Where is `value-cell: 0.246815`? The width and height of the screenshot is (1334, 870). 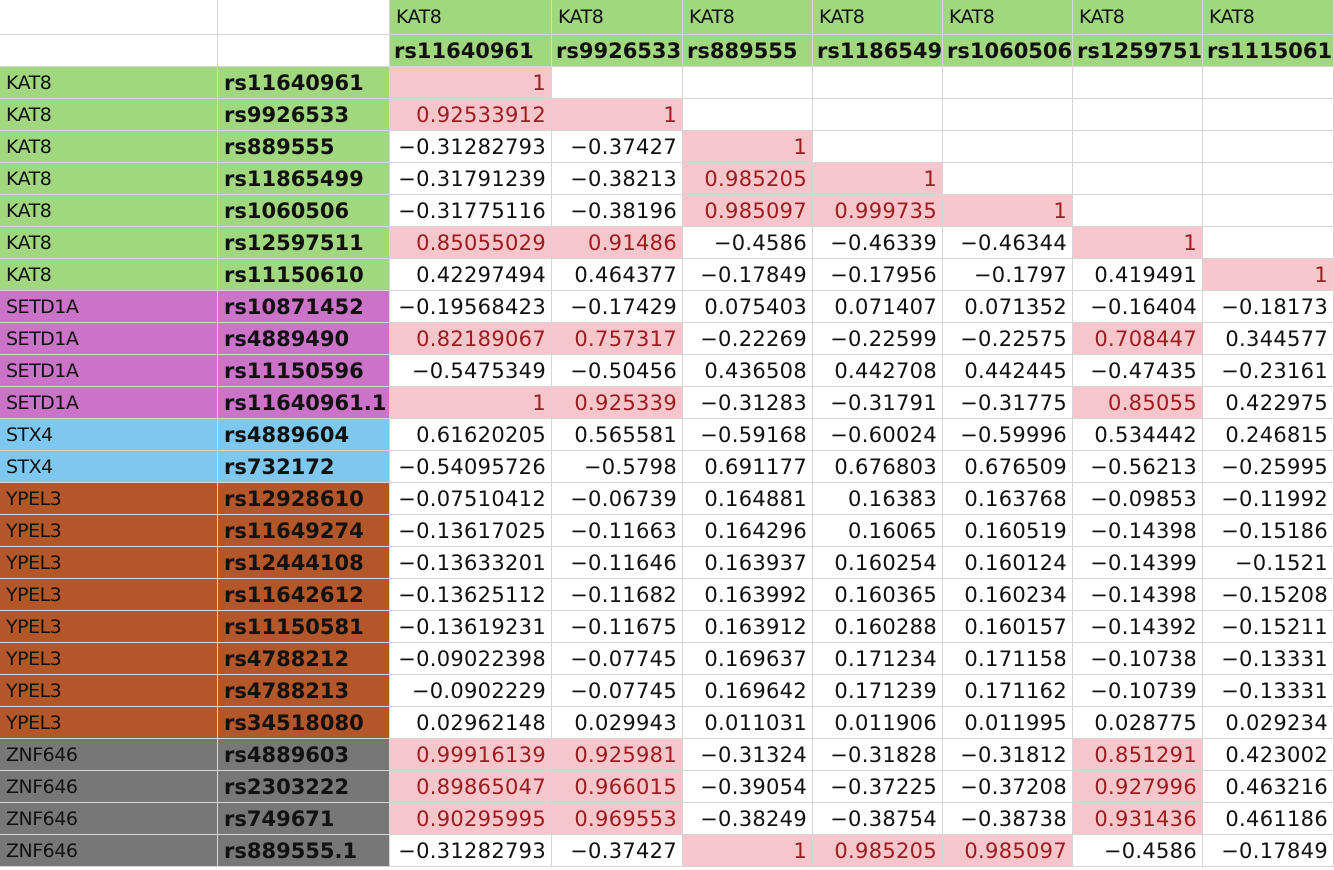 value-cell: 0.246815 is located at coordinates (1268, 435).